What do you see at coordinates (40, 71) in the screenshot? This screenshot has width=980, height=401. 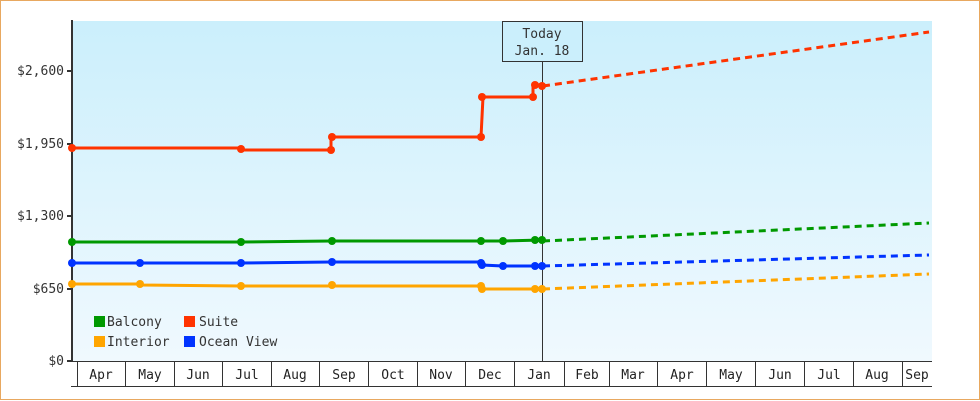 I see `y-tick-label: $2,600` at bounding box center [40, 71].